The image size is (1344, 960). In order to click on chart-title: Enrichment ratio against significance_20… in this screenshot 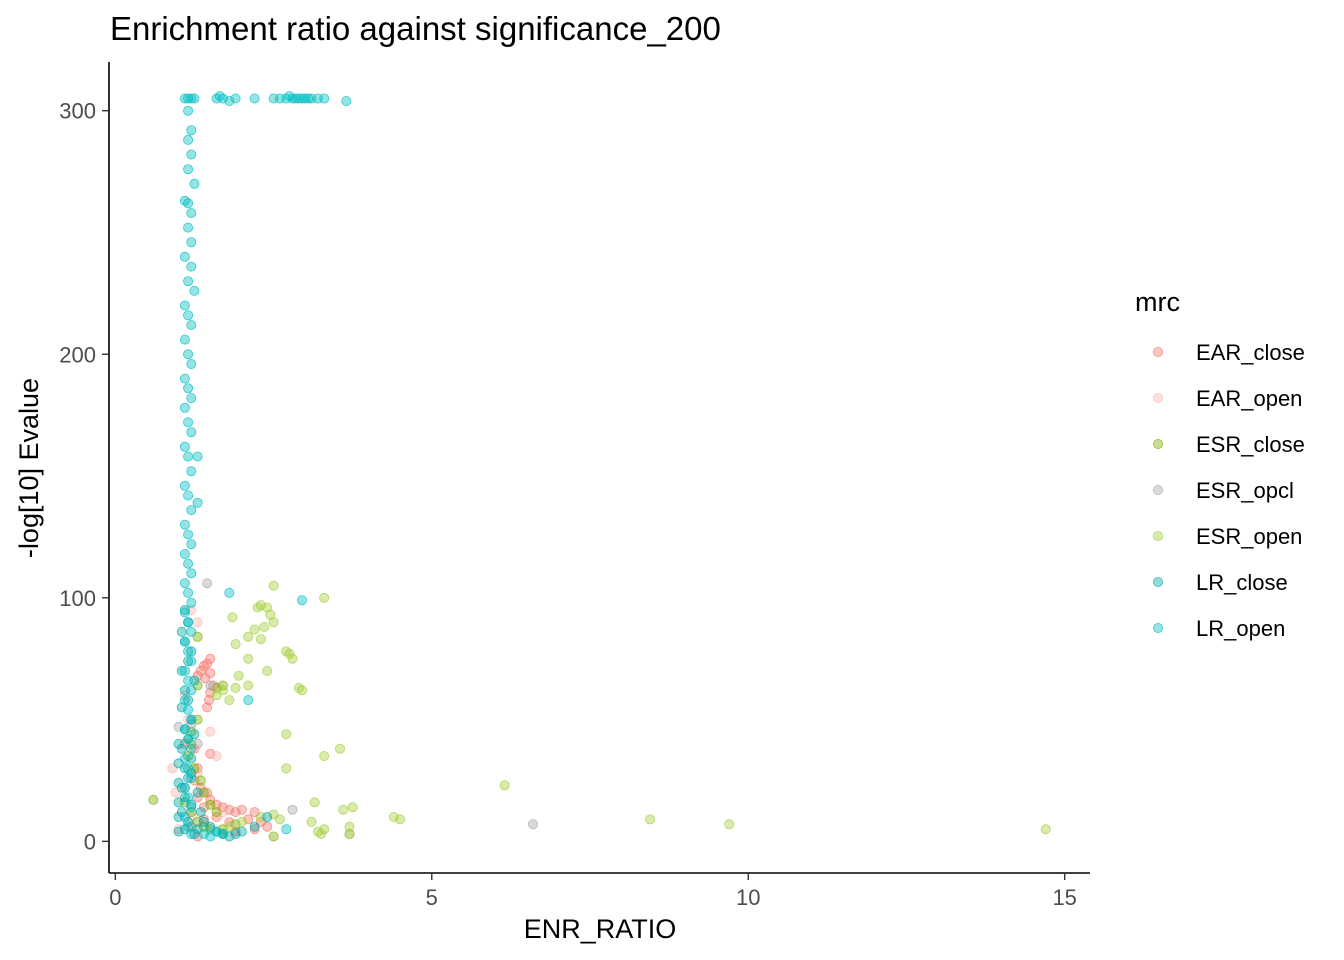, I will do `click(415, 28)`.